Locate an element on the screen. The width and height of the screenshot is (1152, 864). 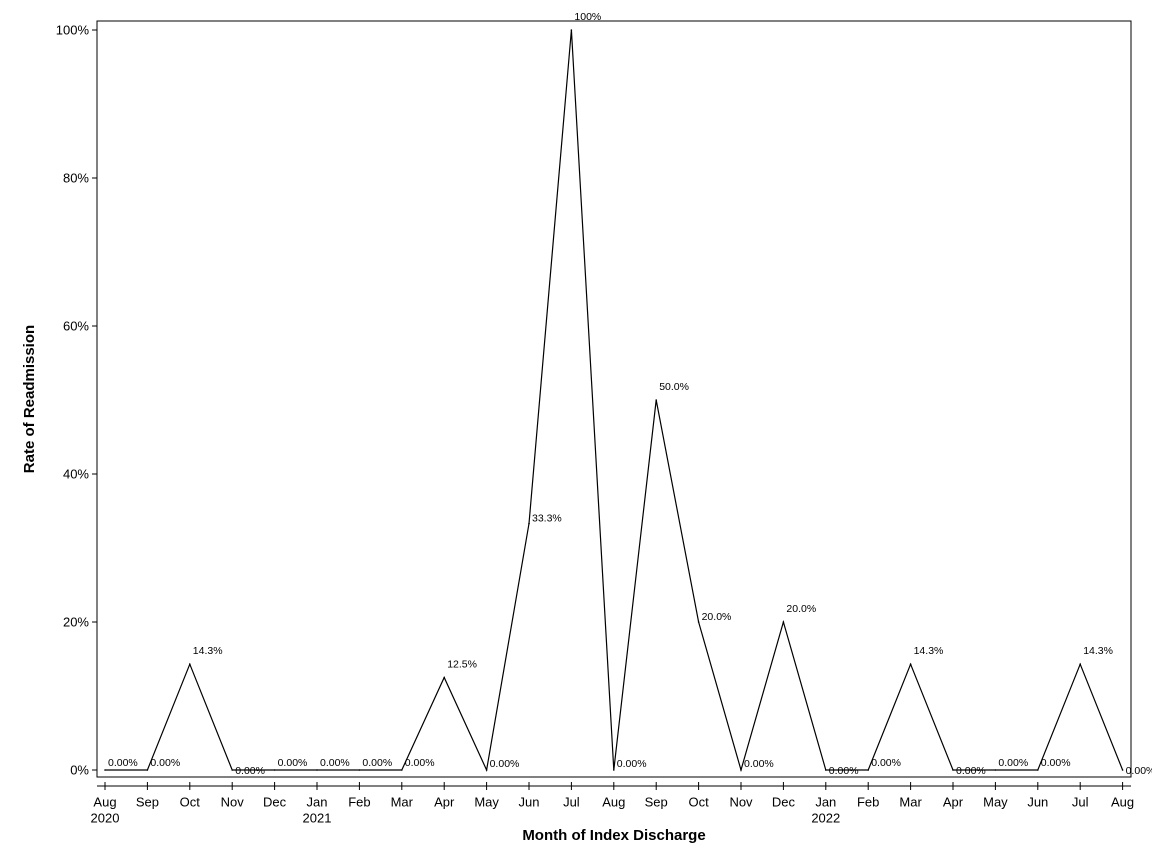
x-axis-title: Month of Index Discharge is located at coordinates (613, 835).